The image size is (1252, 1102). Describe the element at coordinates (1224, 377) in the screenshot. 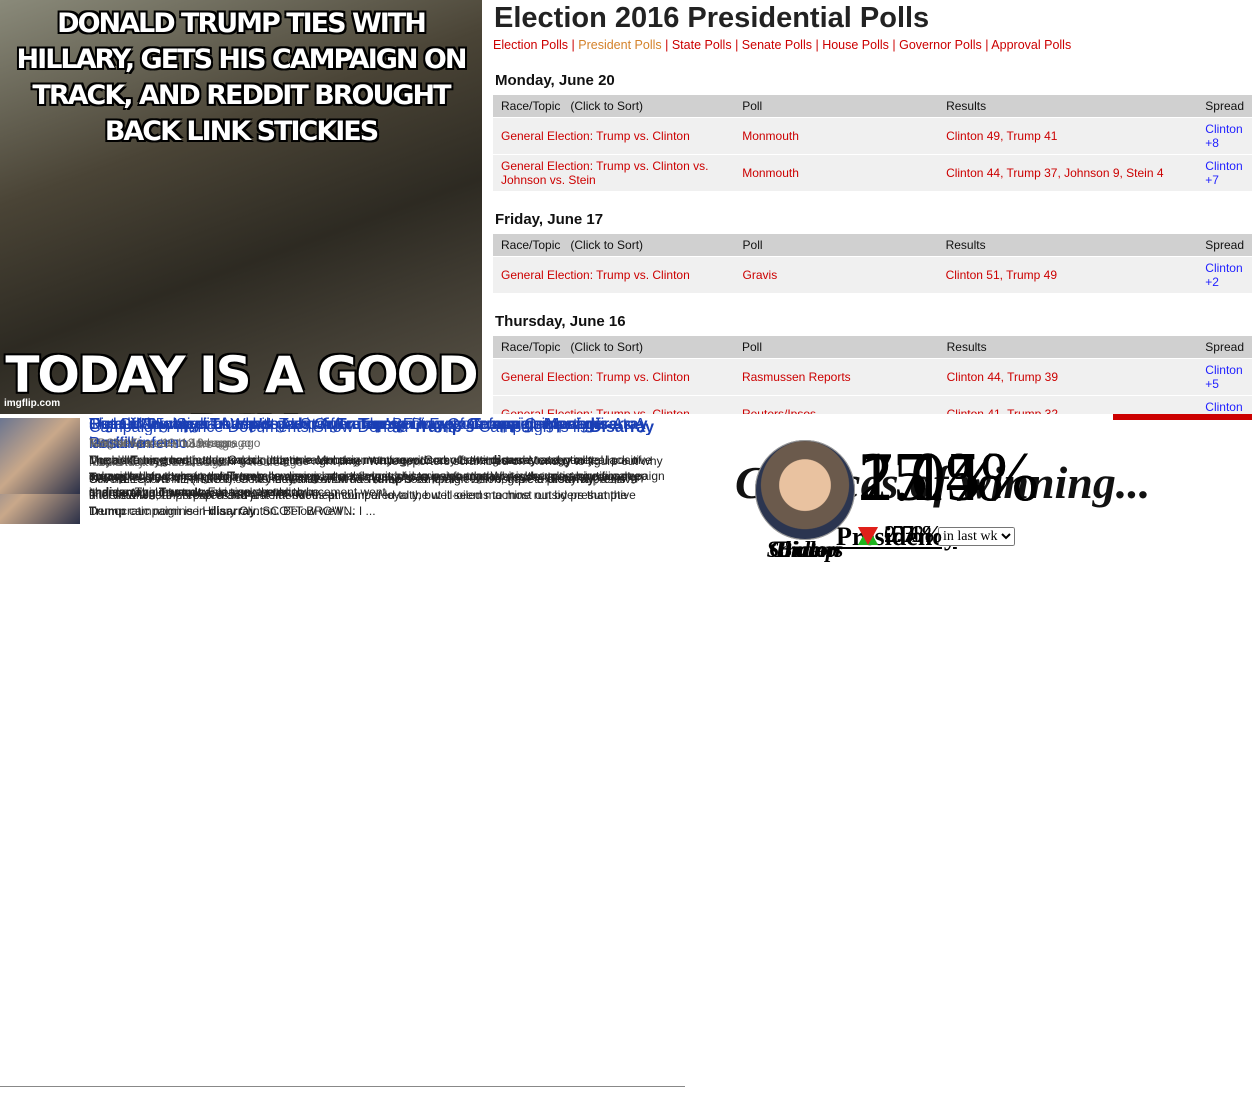

I see `cell: Clinton +5` at that location.